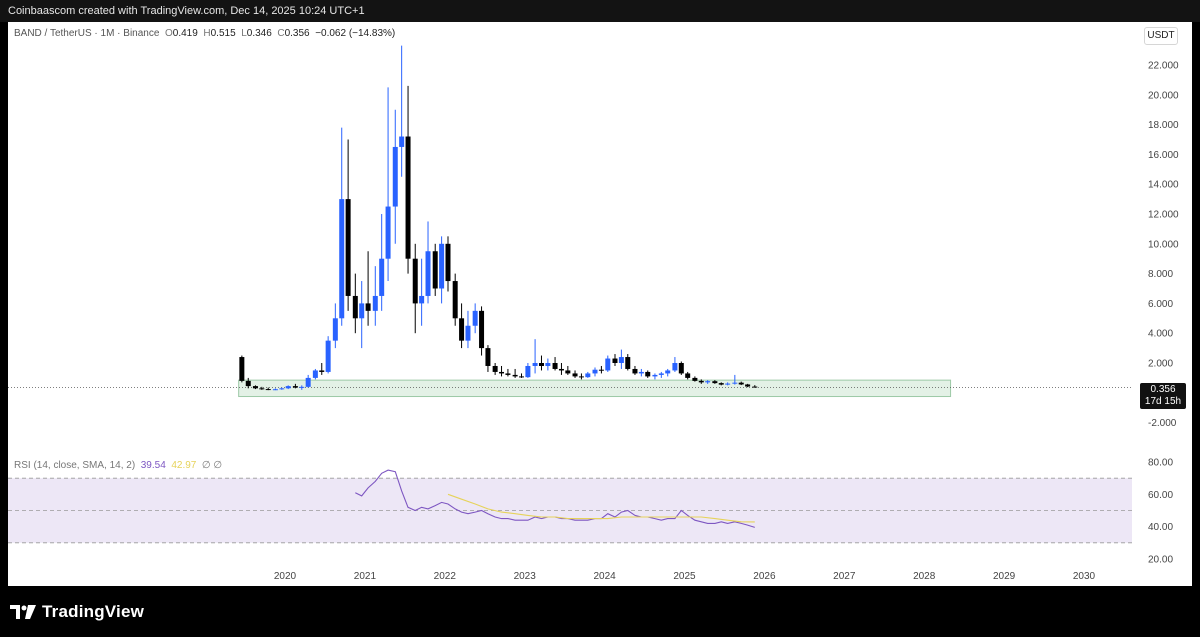 Image resolution: width=1200 pixels, height=637 pixels. I want to click on rsi-tick-label: 40.00, so click(1160, 527).